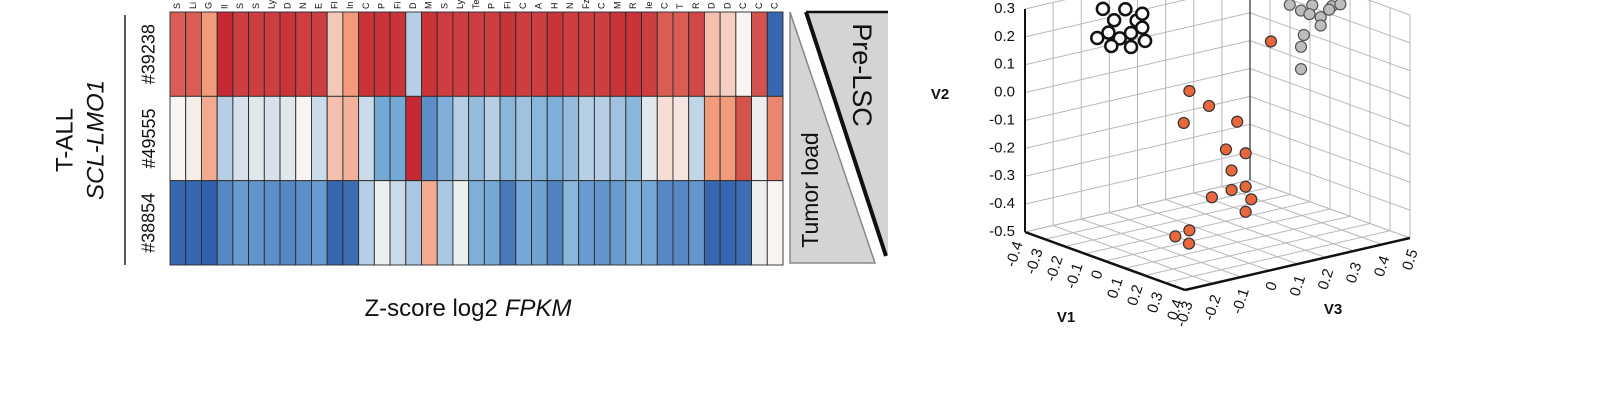  I want to click on column-label: Te, so click(476, 4).